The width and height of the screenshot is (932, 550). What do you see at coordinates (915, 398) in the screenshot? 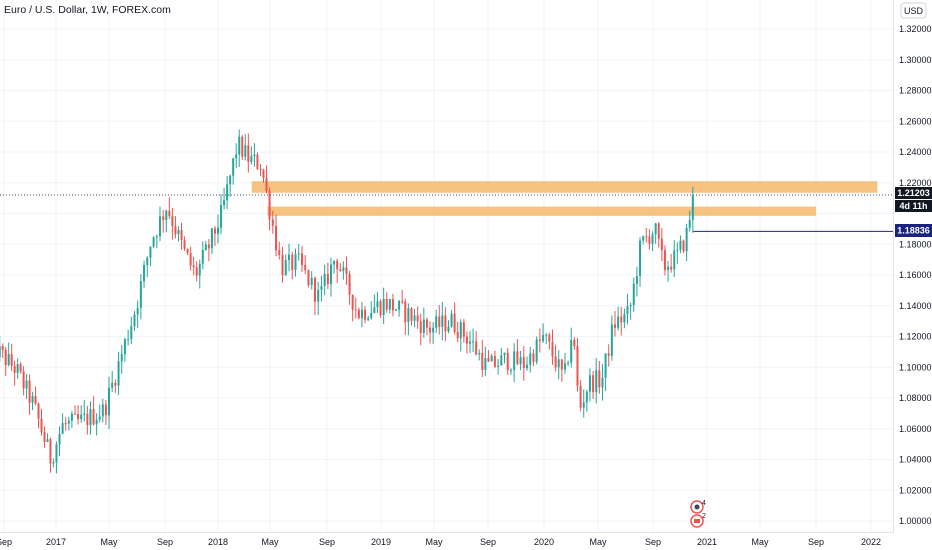
I see `price-tick-label: 1.08000` at bounding box center [915, 398].